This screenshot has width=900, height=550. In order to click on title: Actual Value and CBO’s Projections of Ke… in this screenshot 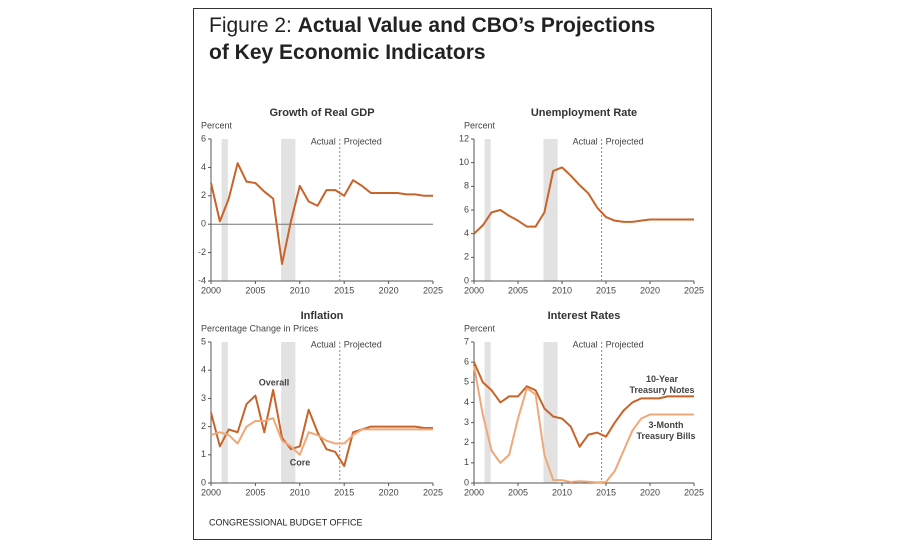, I will do `click(432, 39)`.